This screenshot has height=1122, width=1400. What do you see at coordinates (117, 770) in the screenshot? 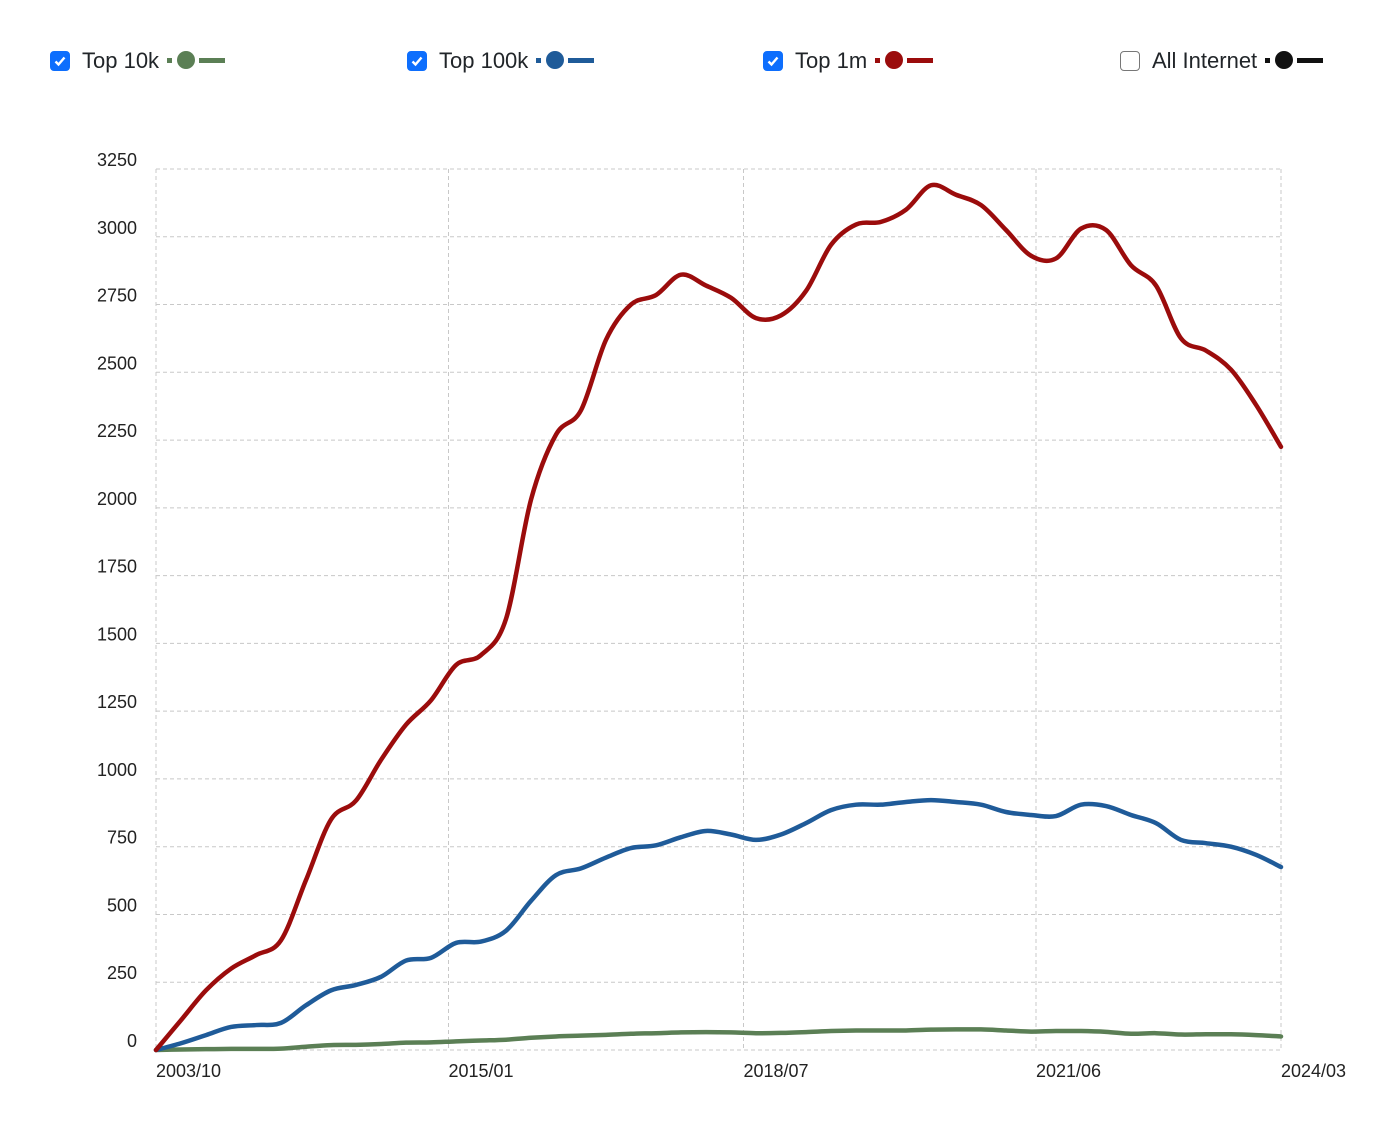
I see `y-tick-label: 1000` at bounding box center [117, 770].